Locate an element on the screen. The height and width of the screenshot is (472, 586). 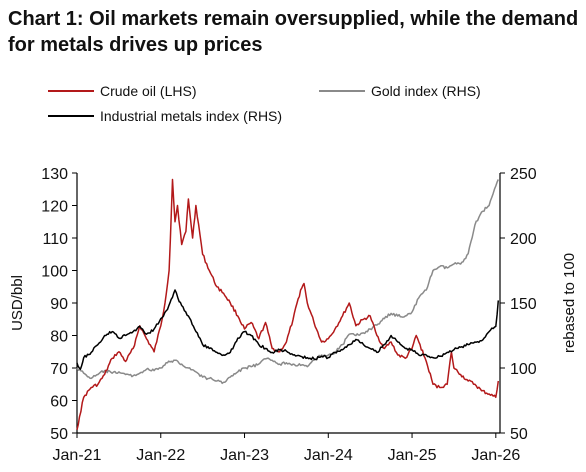
left-axis-tick-label: 50 is located at coordinates (59, 434).